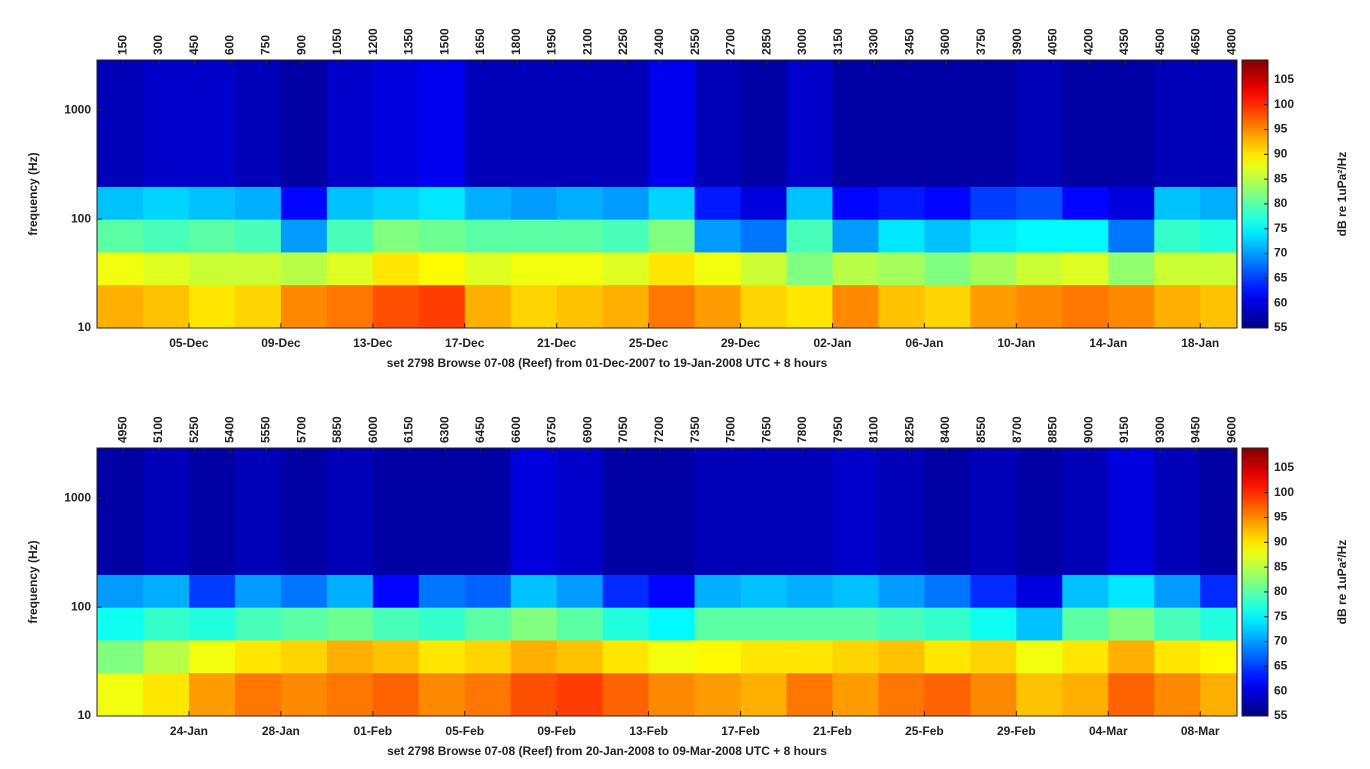  Describe the element at coordinates (1017, 429) in the screenshot. I see `top-x-tick-label: 8700` at that location.